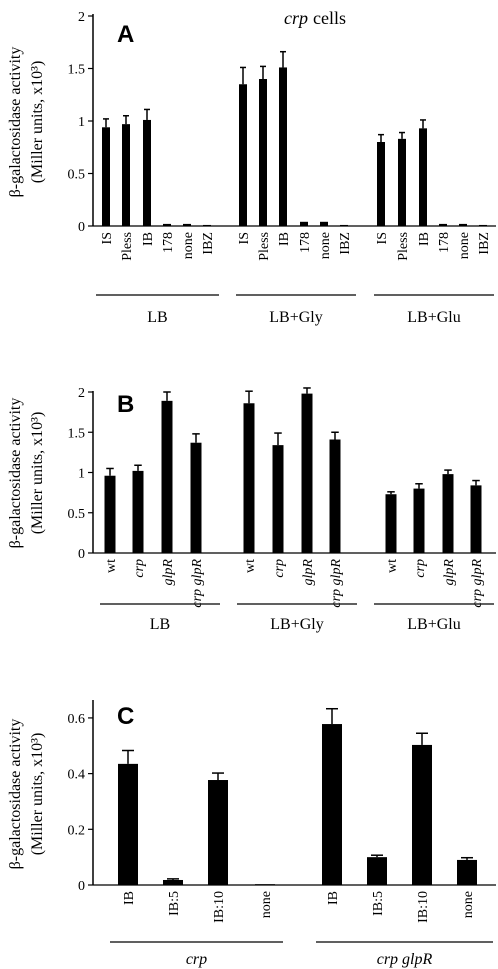 This screenshot has width=498, height=969. I want to click on category-label: crp, so click(279, 568).